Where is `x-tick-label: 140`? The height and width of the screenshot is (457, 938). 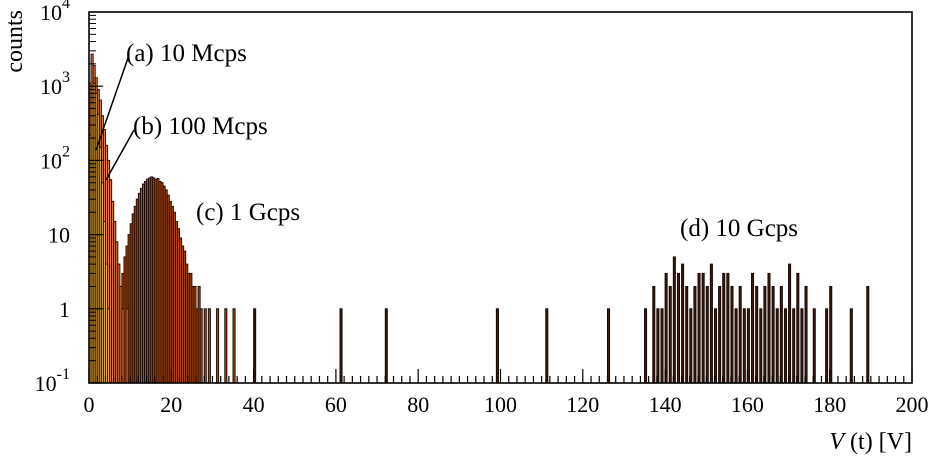
x-tick-label: 140 is located at coordinates (665, 404).